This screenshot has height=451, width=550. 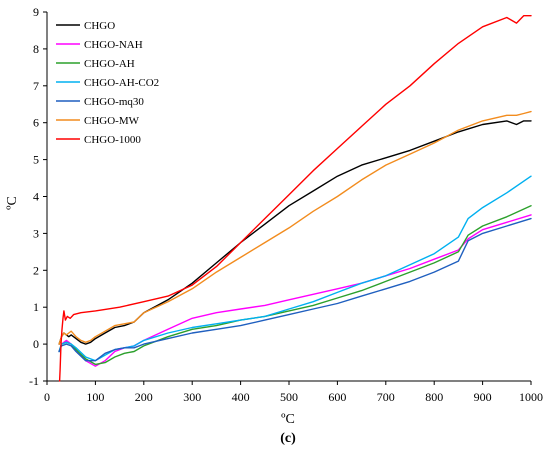 What do you see at coordinates (288, 419) in the screenshot?
I see `x-axis-title: ºC` at bounding box center [288, 419].